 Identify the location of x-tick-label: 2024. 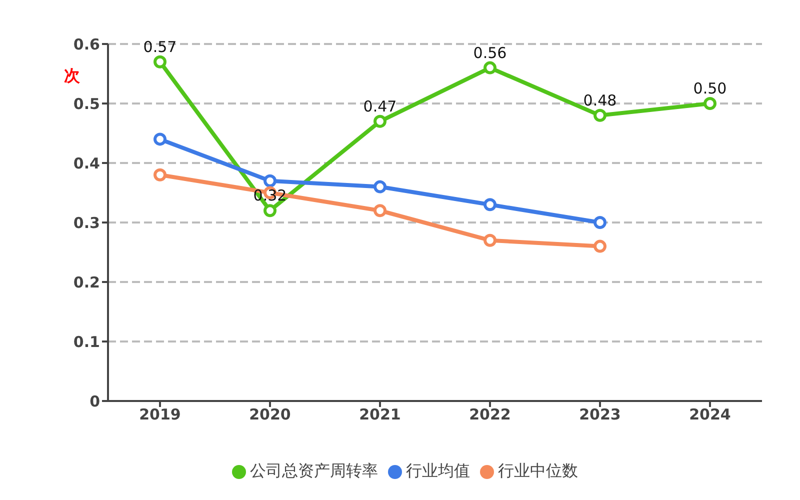
(710, 415).